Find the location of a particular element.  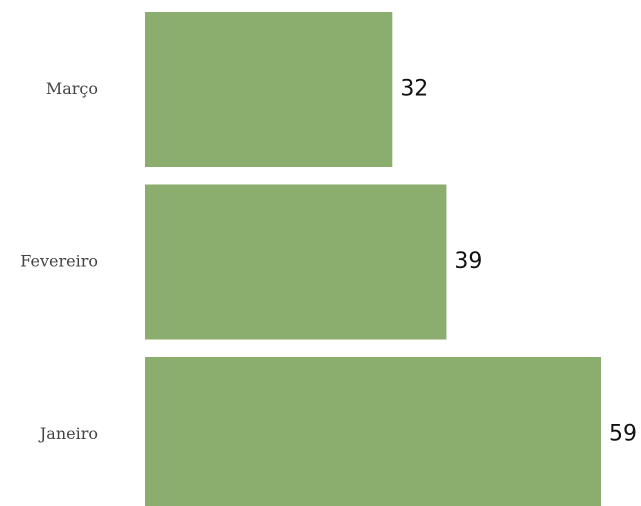

bar-março is located at coordinates (269, 89).